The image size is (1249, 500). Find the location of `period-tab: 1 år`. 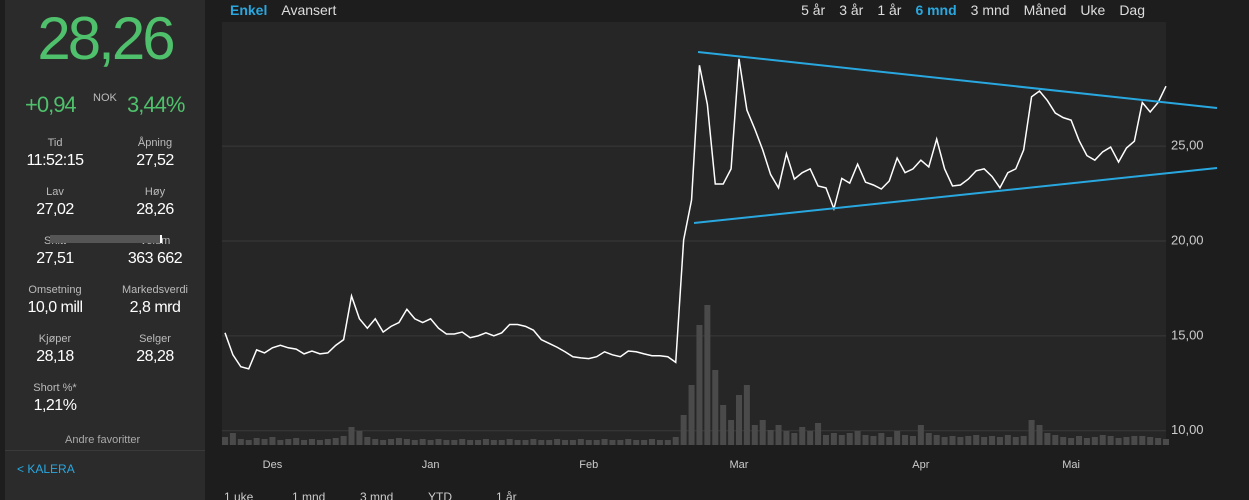

period-tab: 1 år is located at coordinates (506, 495).